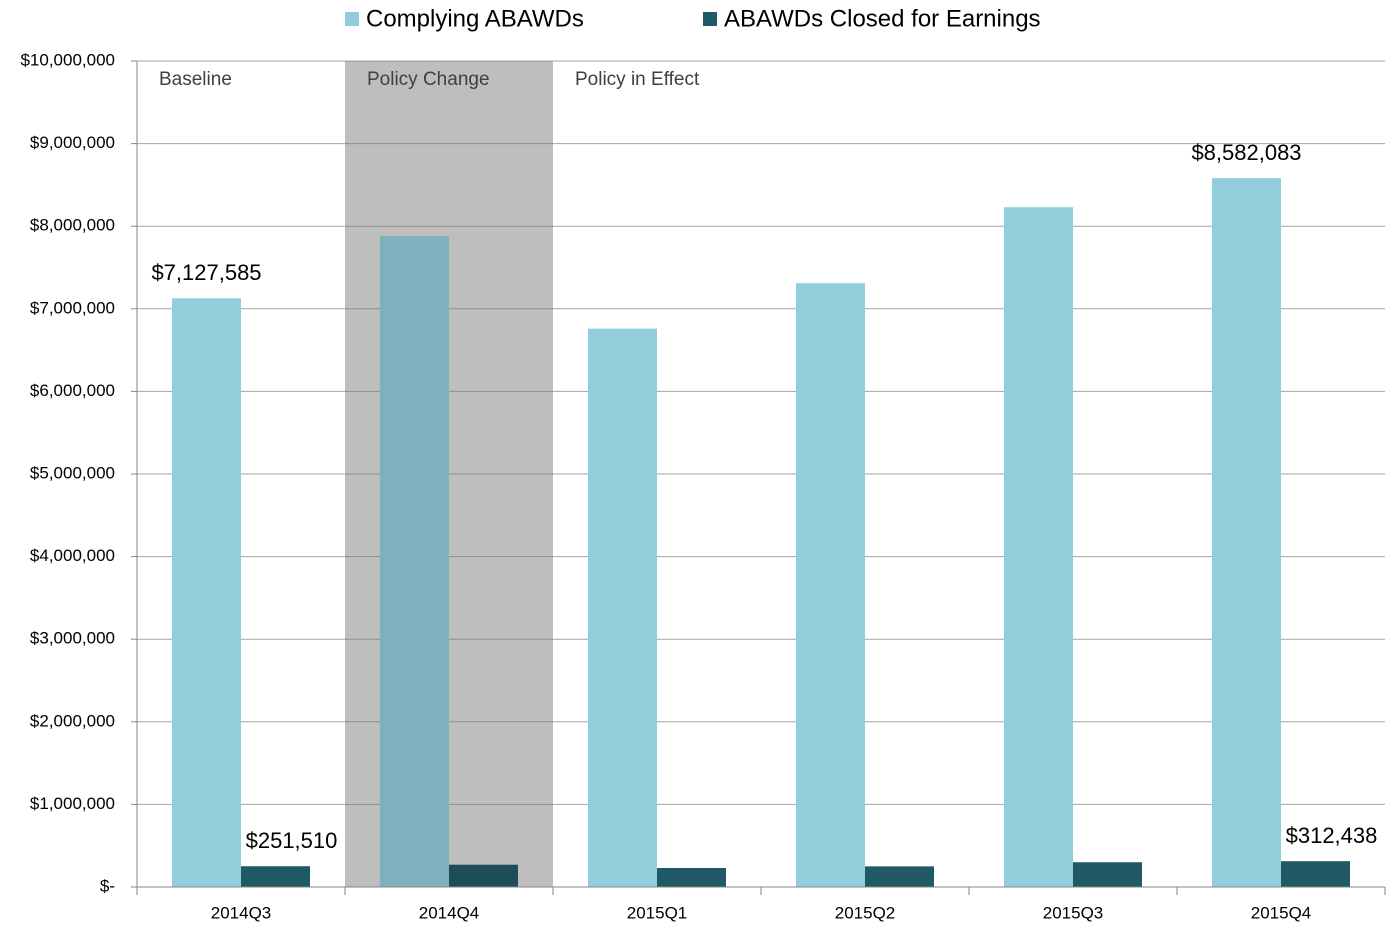  What do you see at coordinates (1246, 152) in the screenshot?
I see `data-label: $8,582,083` at bounding box center [1246, 152].